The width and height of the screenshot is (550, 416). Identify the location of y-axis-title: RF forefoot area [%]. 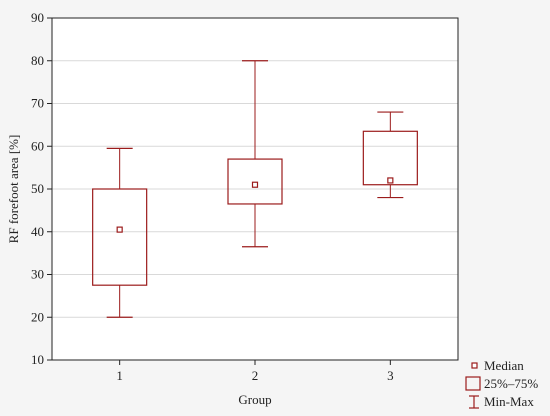
(13, 189).